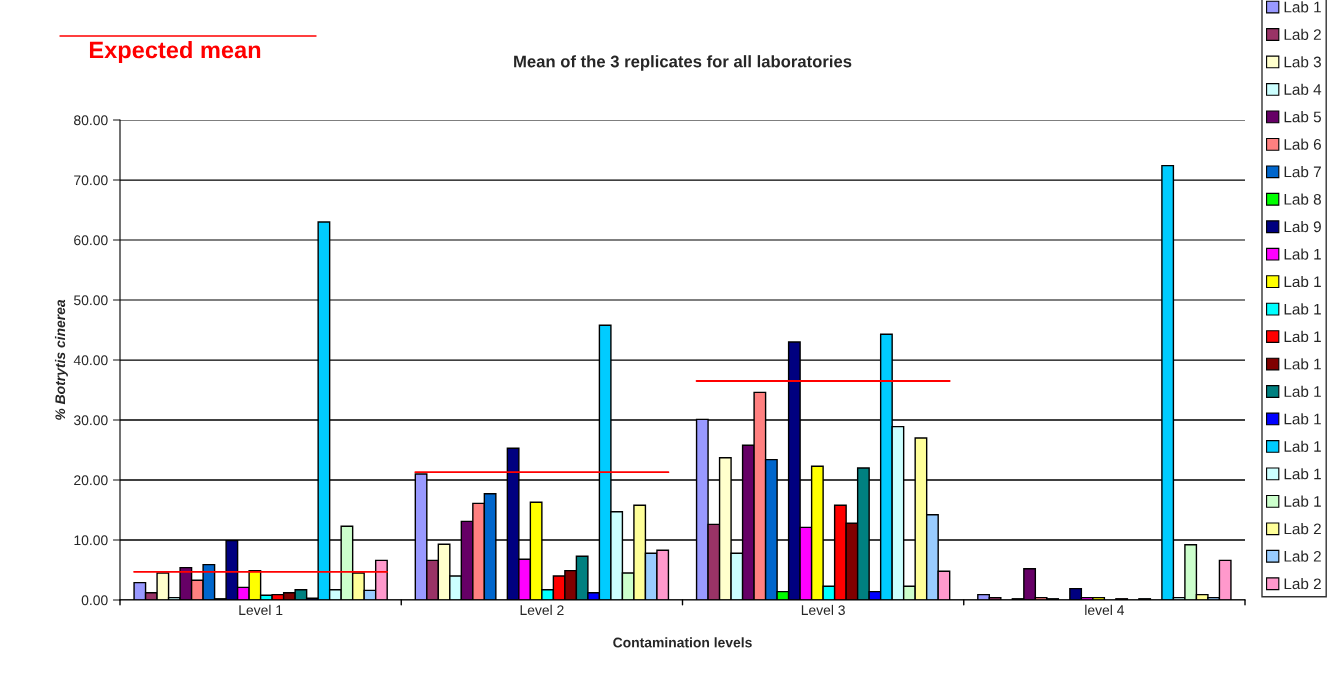 The image size is (1330, 678). I want to click on chart-title: Mean of the 3 replicates for all laboratories, so click(683, 63).